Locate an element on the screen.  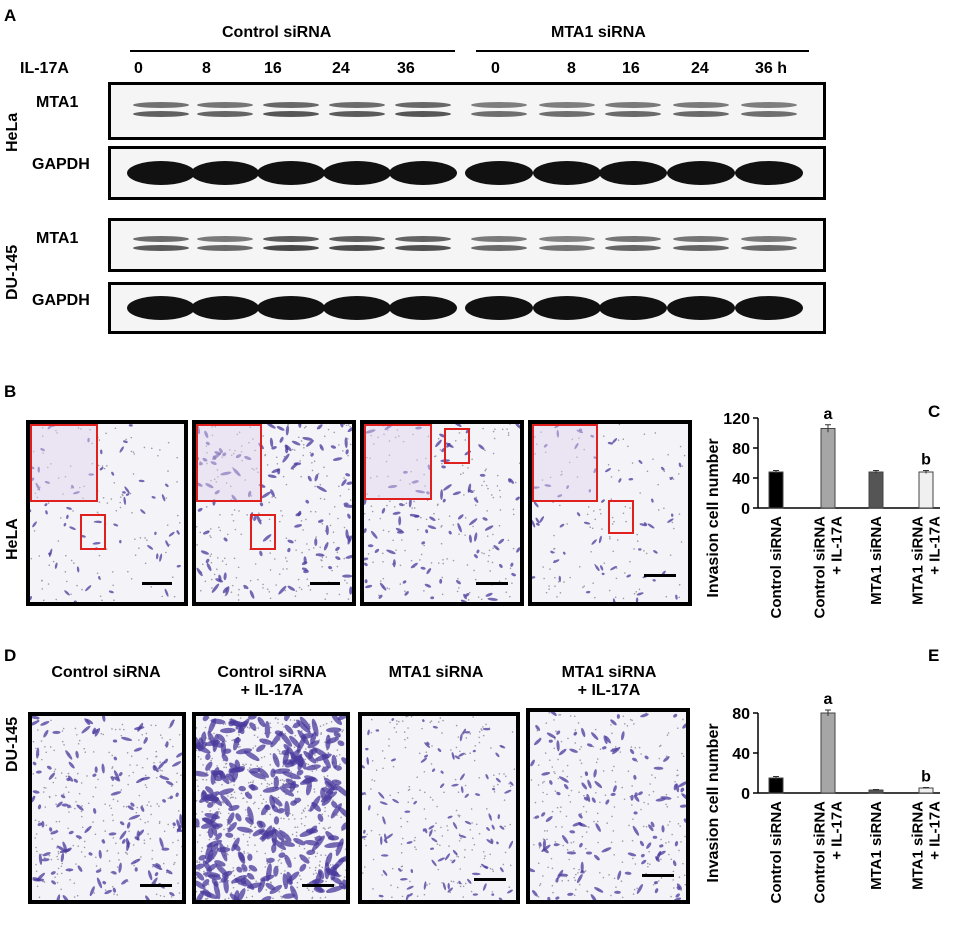
micrograph-cells is located at coordinates (608, 806).